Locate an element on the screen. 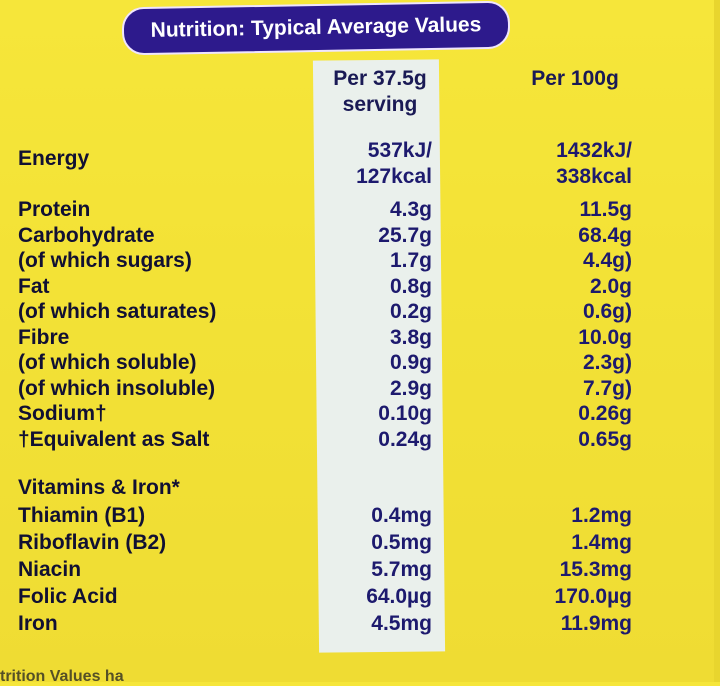 Image resolution: width=720 pixels, height=686 pixels. per100-value: 7.7g) is located at coordinates (607, 388).